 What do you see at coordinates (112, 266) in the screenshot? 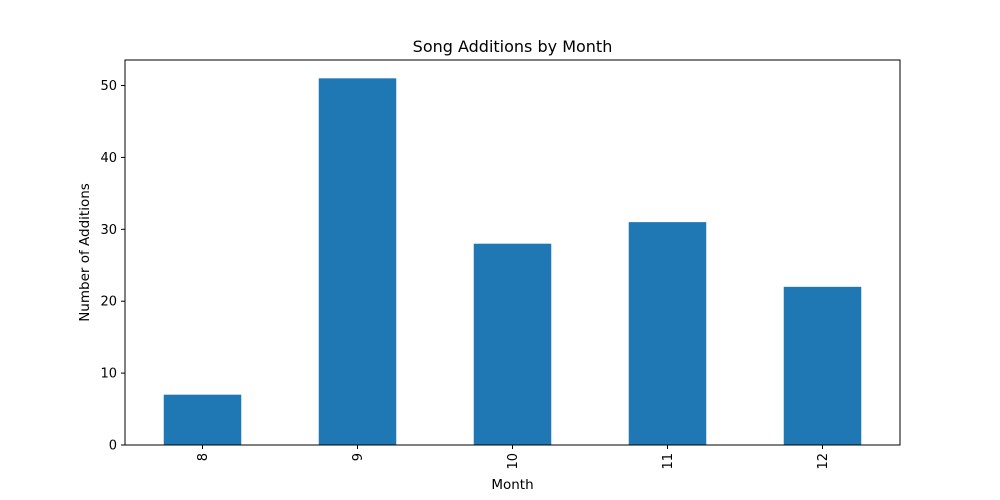
I see `y-axis: 0 10 20 30 40 50` at bounding box center [112, 266].